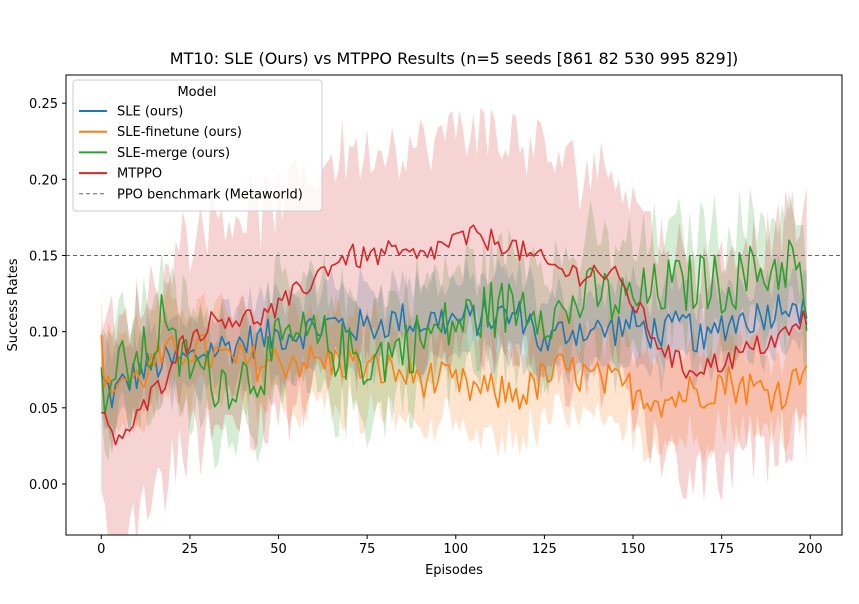 This screenshot has height=604, width=859. Describe the element at coordinates (47, 295) in the screenshot. I see `y-axis-ticks: 0.00 0.05 0.10 0.15 0.20 0.25` at that location.